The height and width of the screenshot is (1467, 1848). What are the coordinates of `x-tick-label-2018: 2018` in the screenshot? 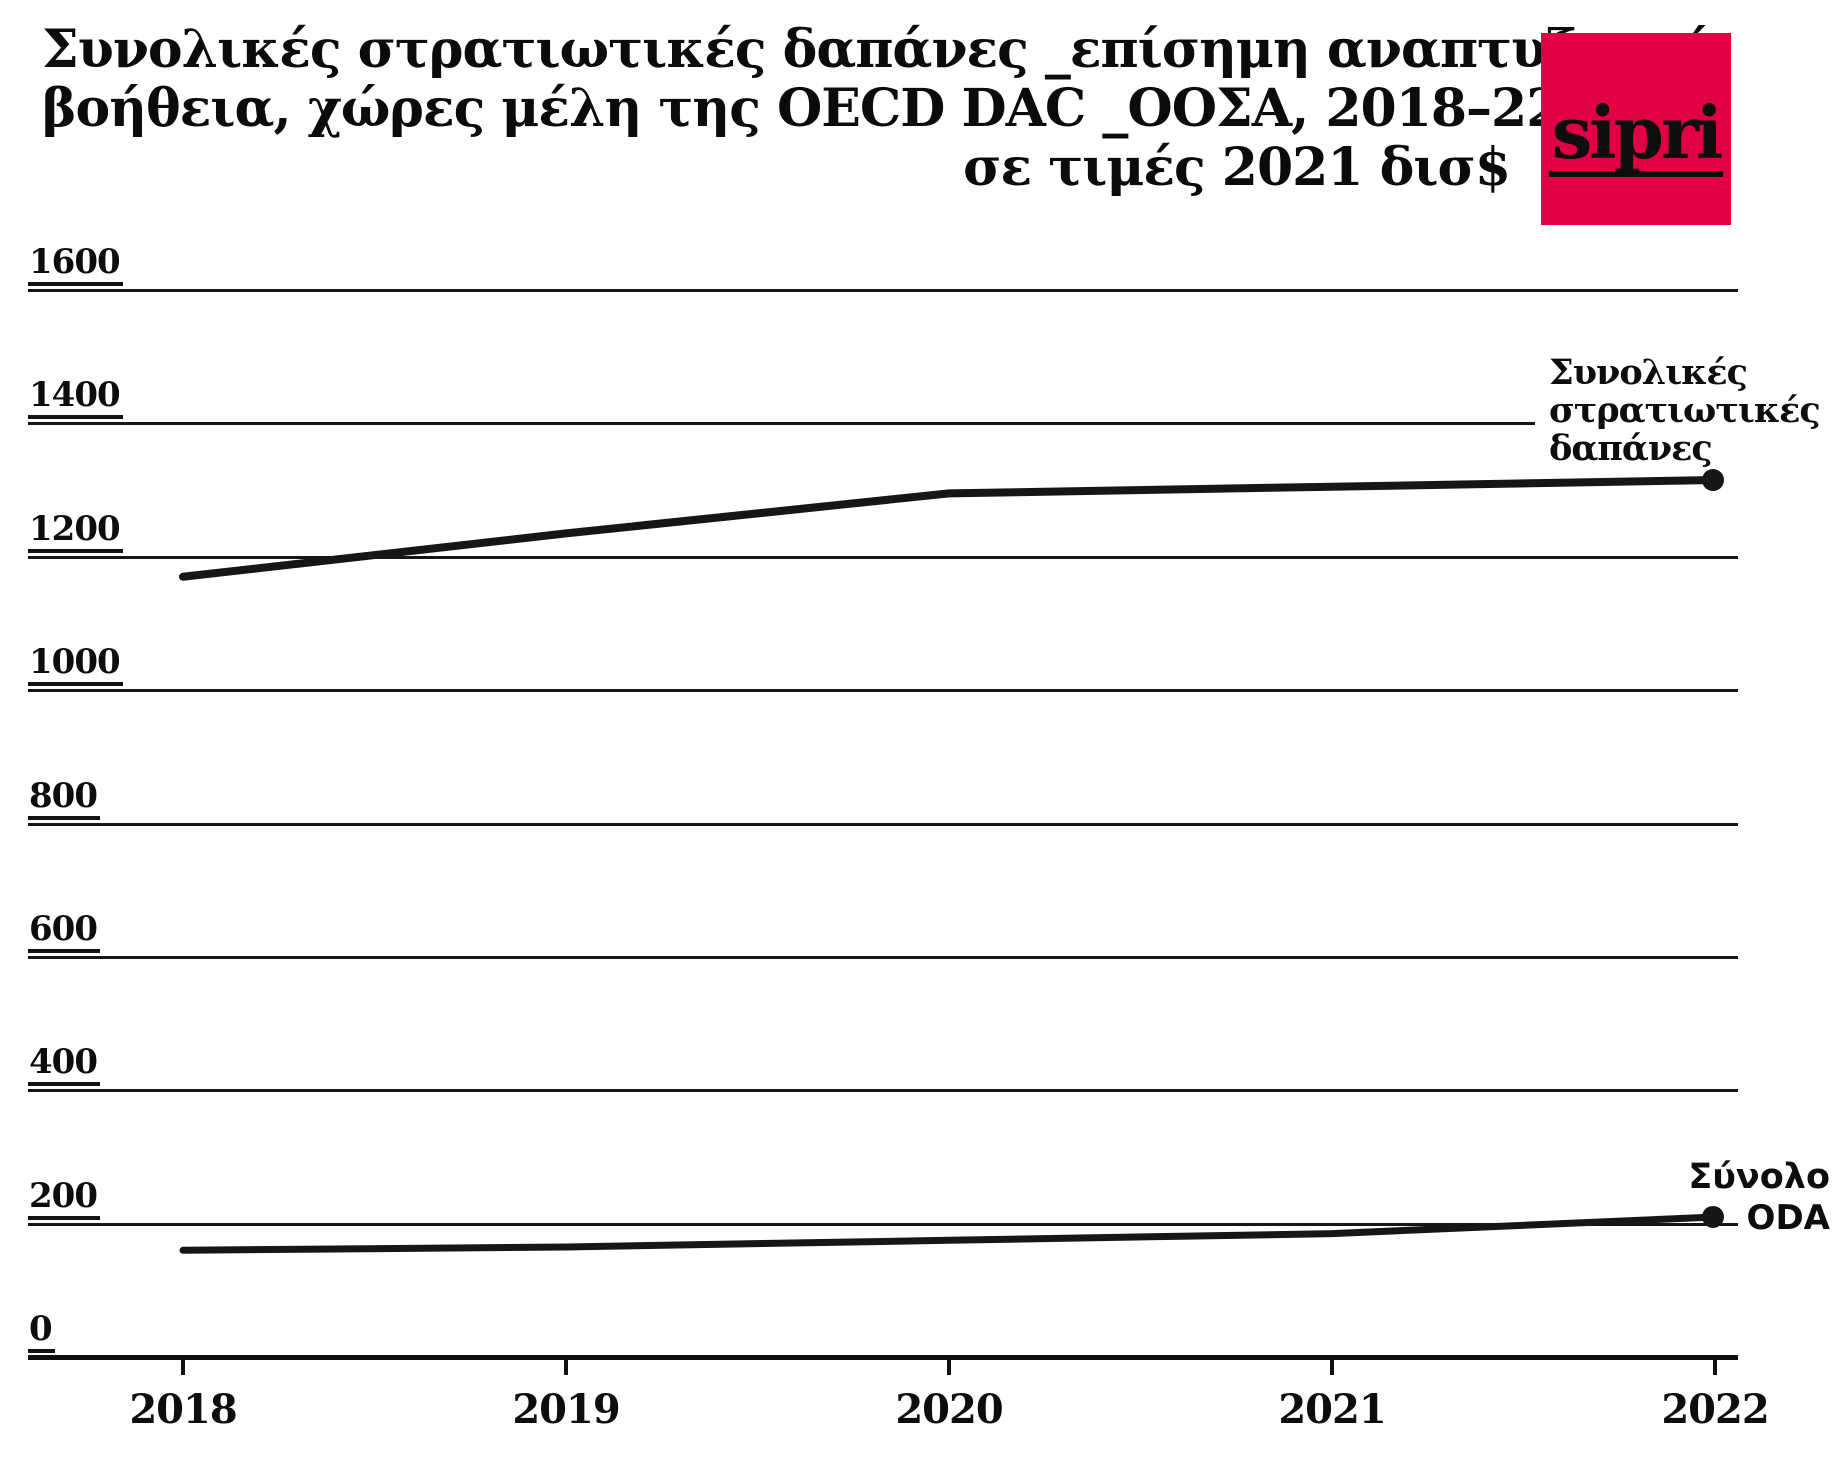 It's located at (183, 1409).